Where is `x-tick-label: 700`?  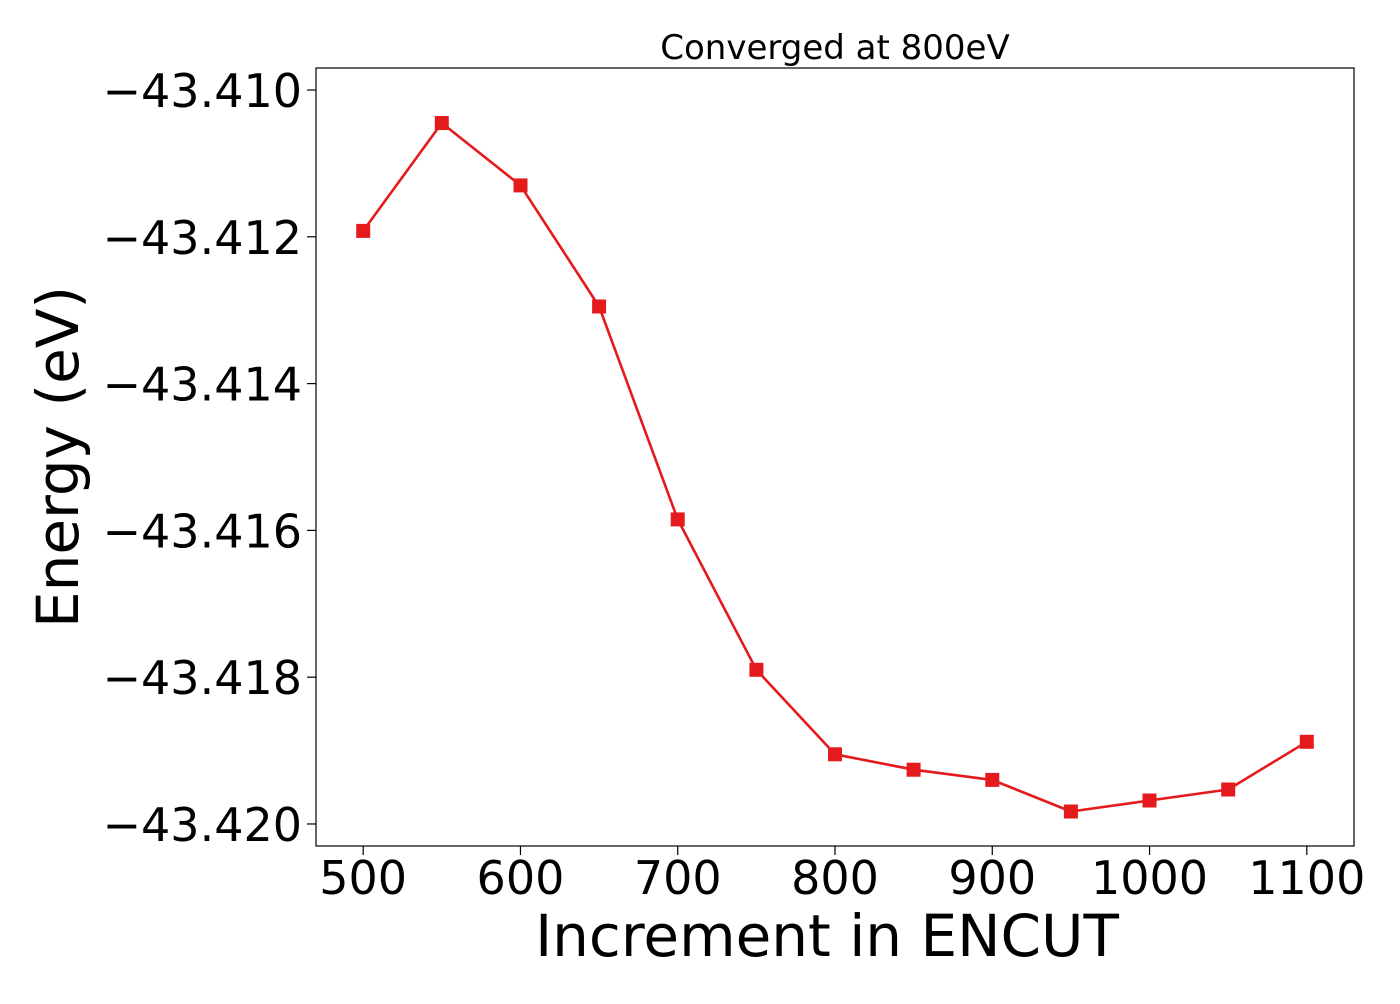
x-tick-label: 700 is located at coordinates (678, 878).